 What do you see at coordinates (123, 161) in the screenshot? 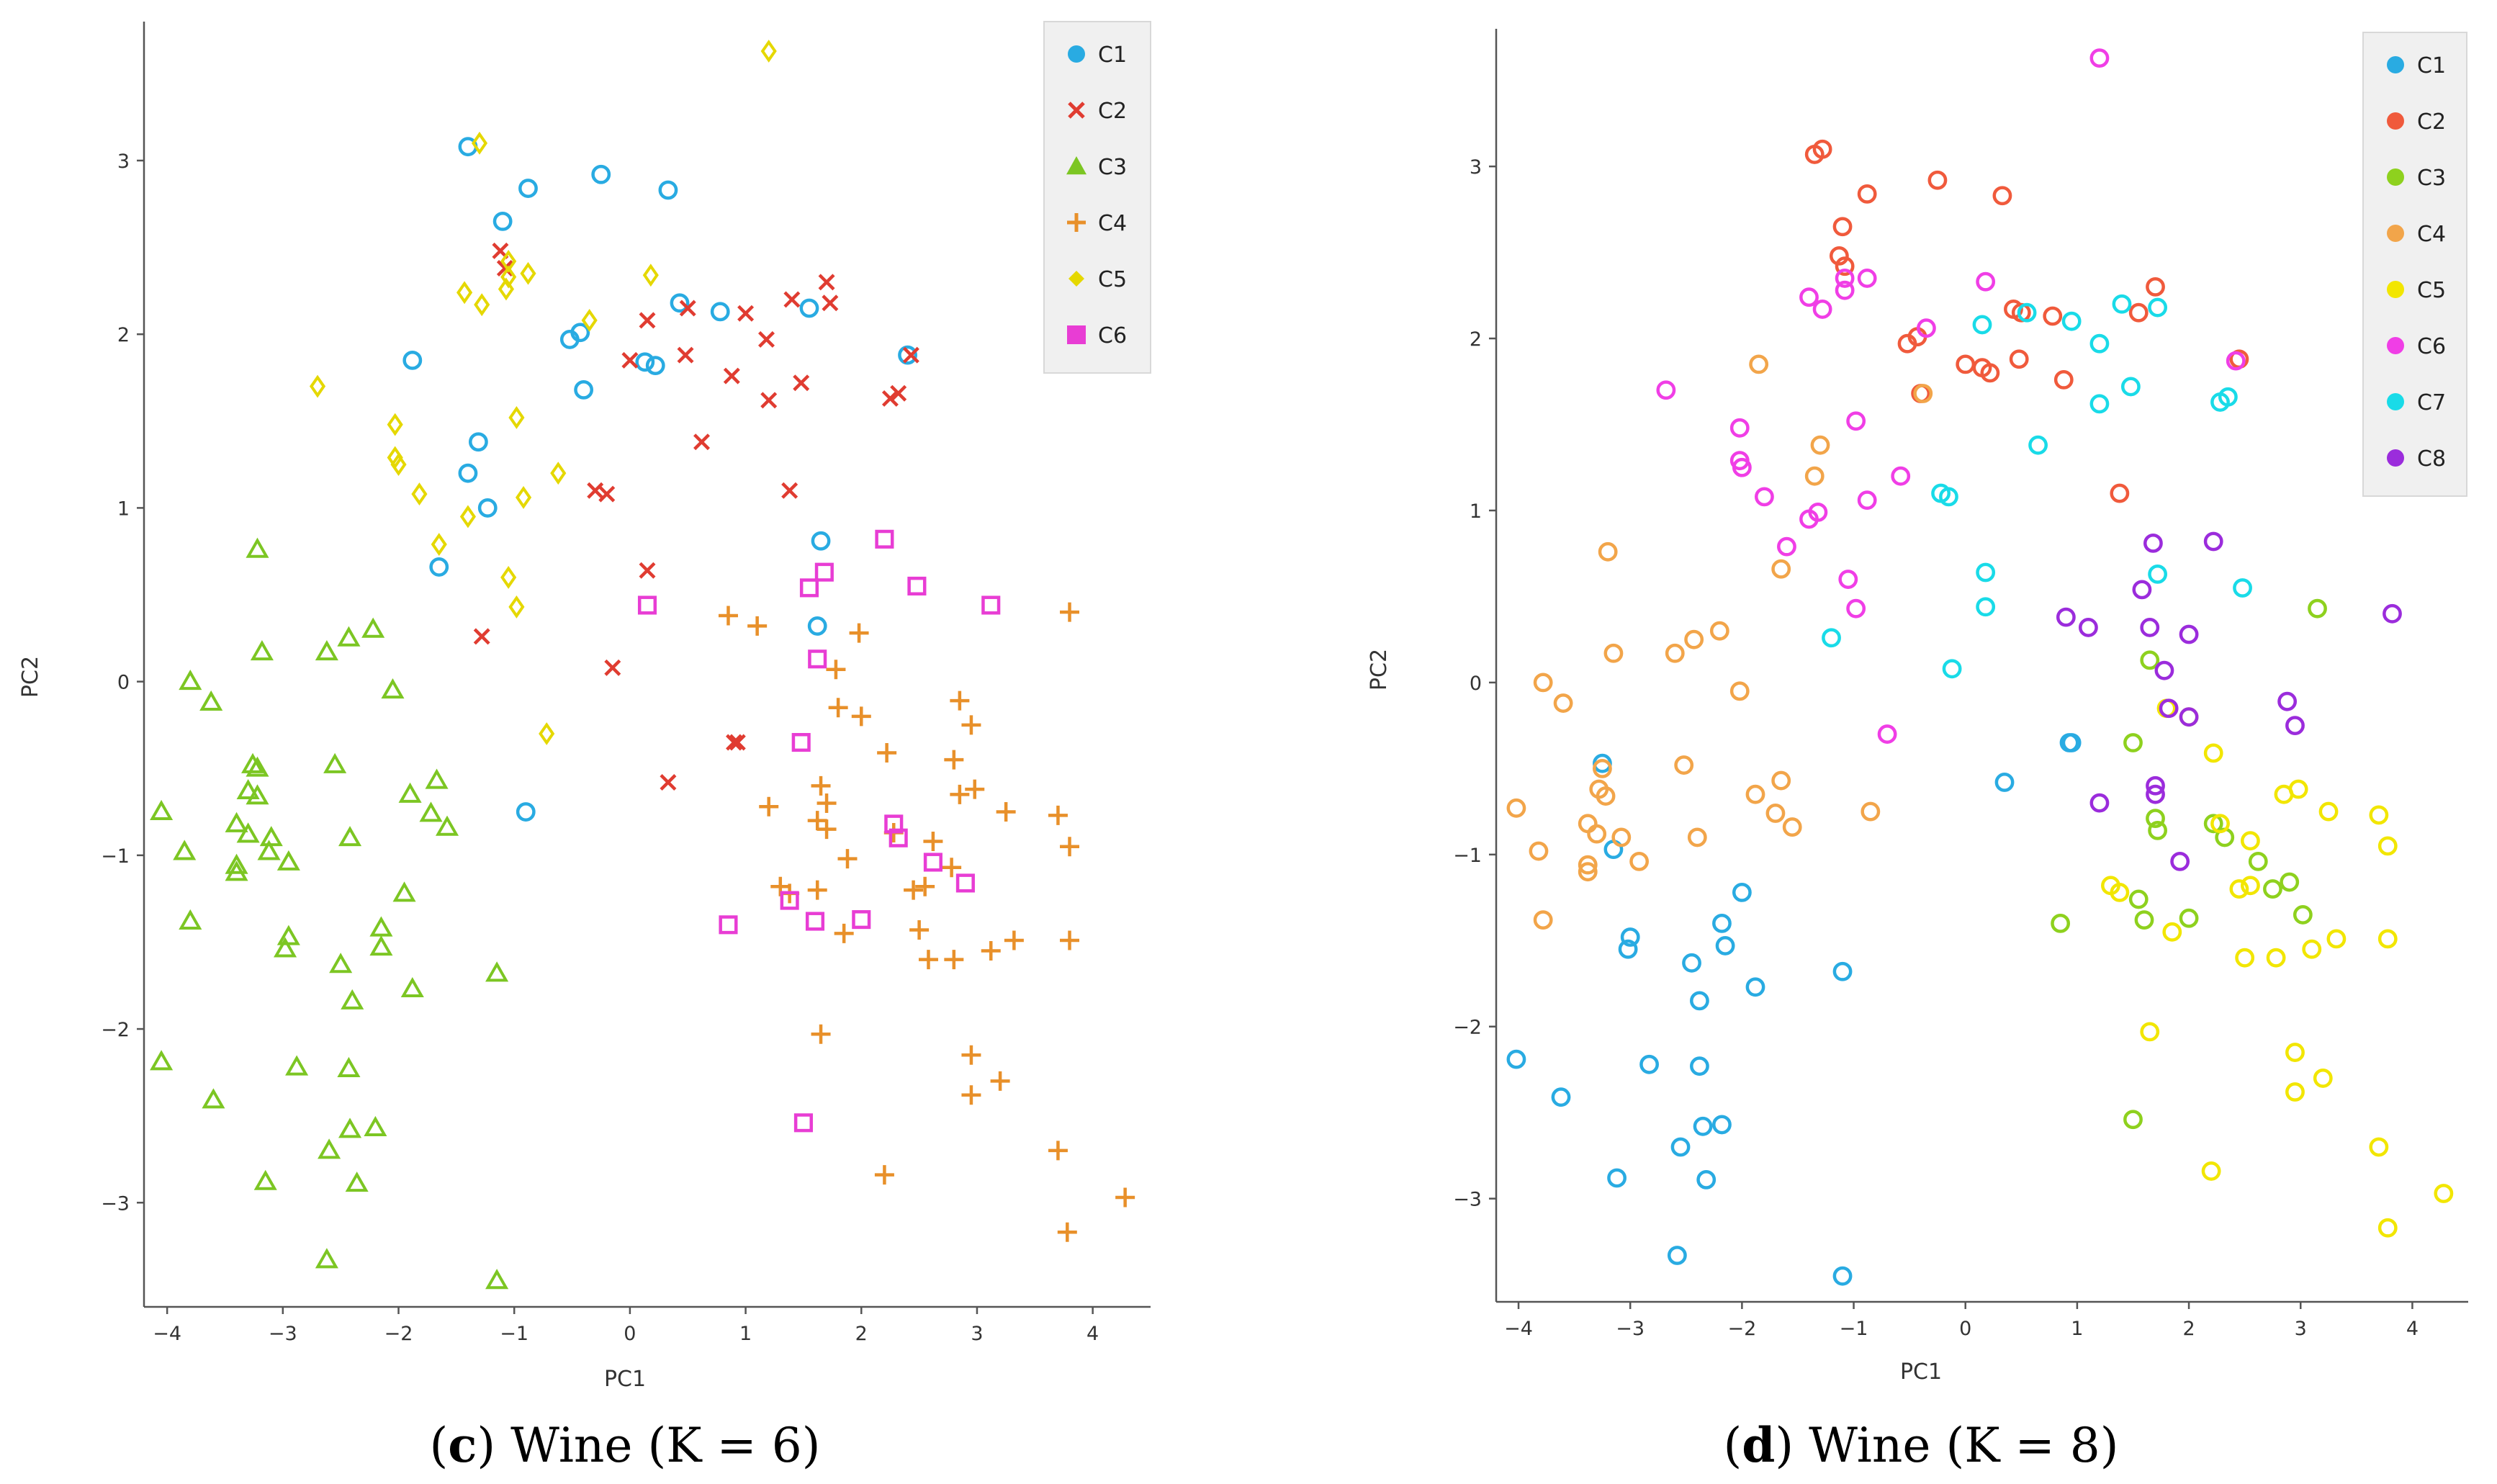
I see `y-tick-label: 3` at bounding box center [123, 161].